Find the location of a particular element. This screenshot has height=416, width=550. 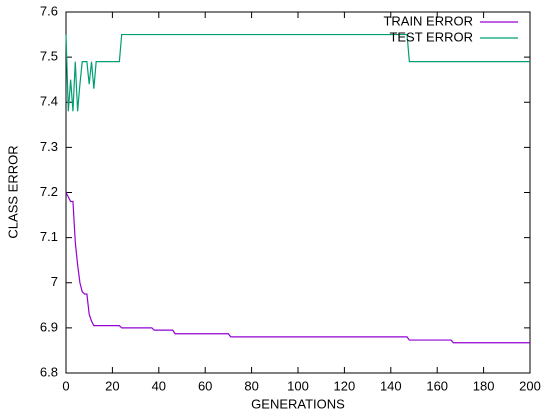

x-tick-label: 60 is located at coordinates (205, 385).